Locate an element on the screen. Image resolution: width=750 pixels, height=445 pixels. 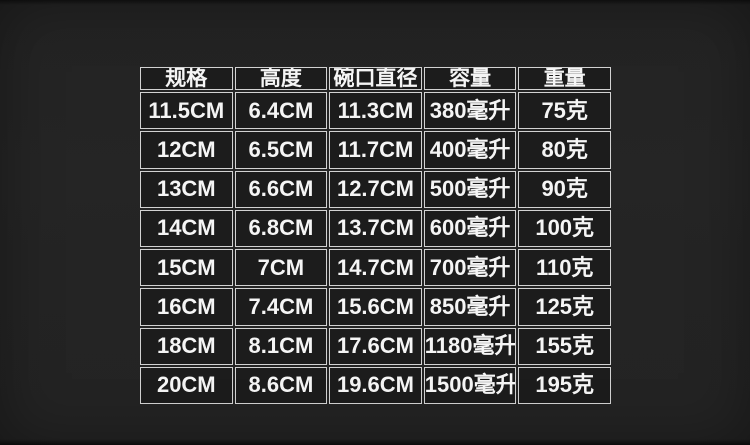
column-header-2: 碗口直径 is located at coordinates (375, 78).